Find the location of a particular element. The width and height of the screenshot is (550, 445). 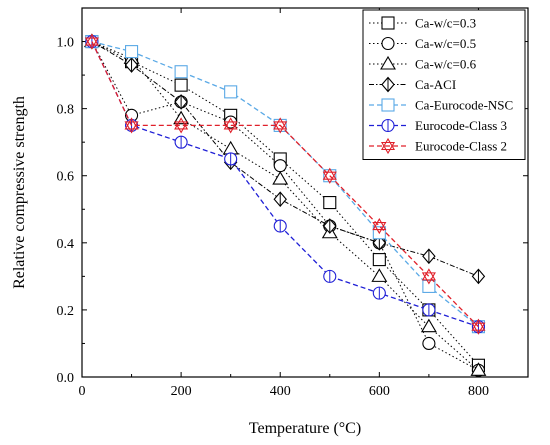

legend-marker-b is located at coordinates (388, 148).